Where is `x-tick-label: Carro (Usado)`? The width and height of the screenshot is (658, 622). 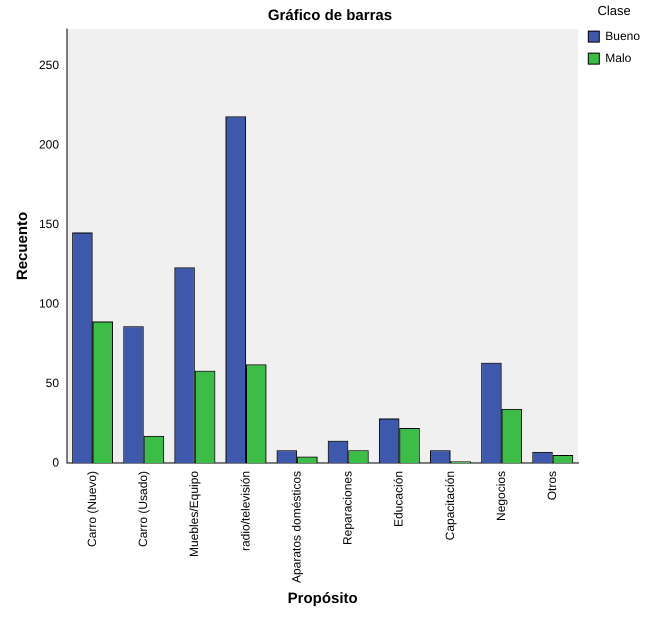
x-tick-label: Carro (Usado) is located at coordinates (143, 508).